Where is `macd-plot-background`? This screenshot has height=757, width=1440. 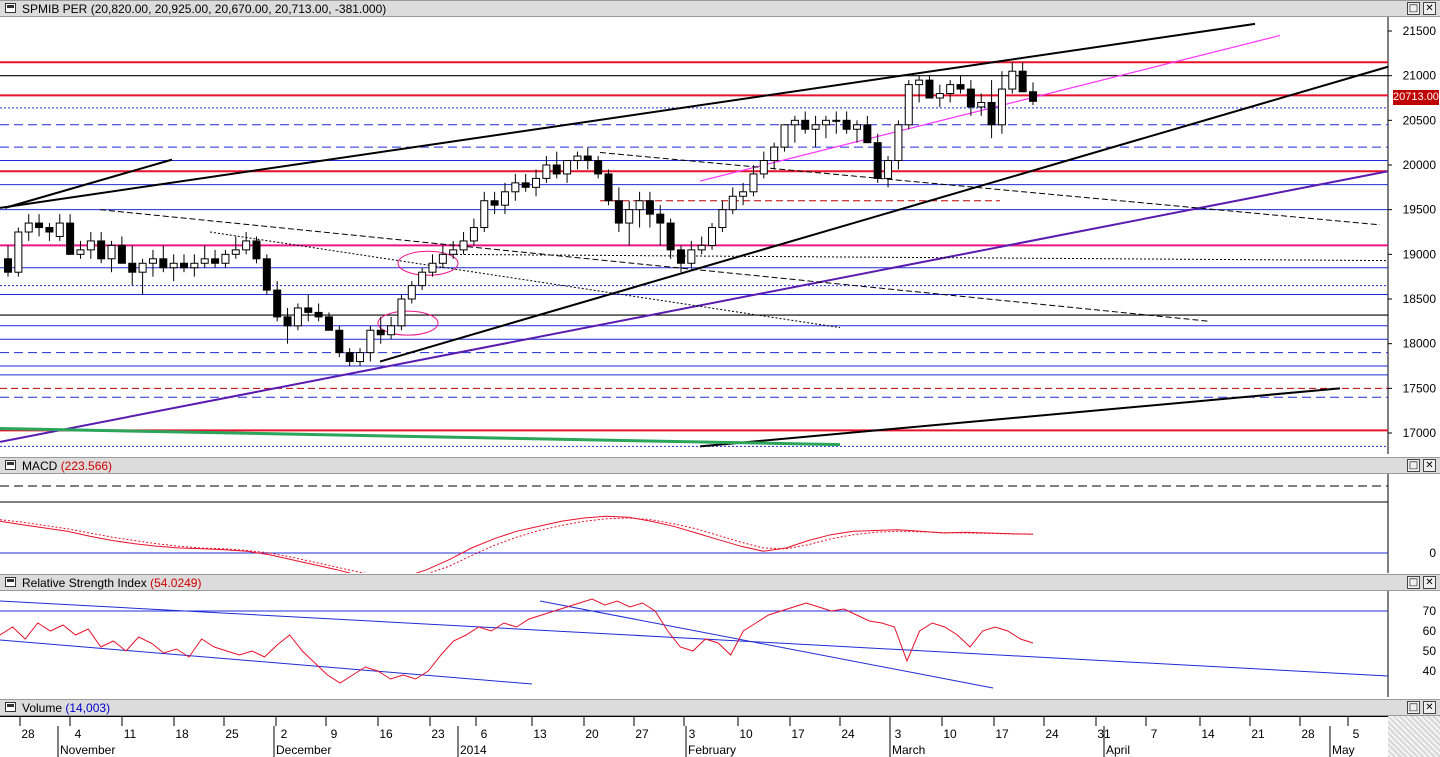
macd-plot-background is located at coordinates (694, 523).